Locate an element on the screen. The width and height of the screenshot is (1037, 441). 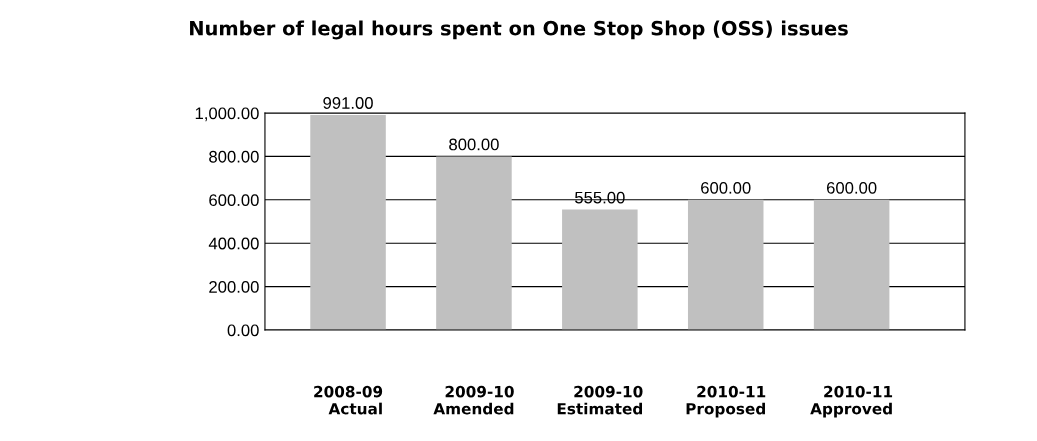
x-tick-label: 2010-11 Proposed is located at coordinates (726, 401).